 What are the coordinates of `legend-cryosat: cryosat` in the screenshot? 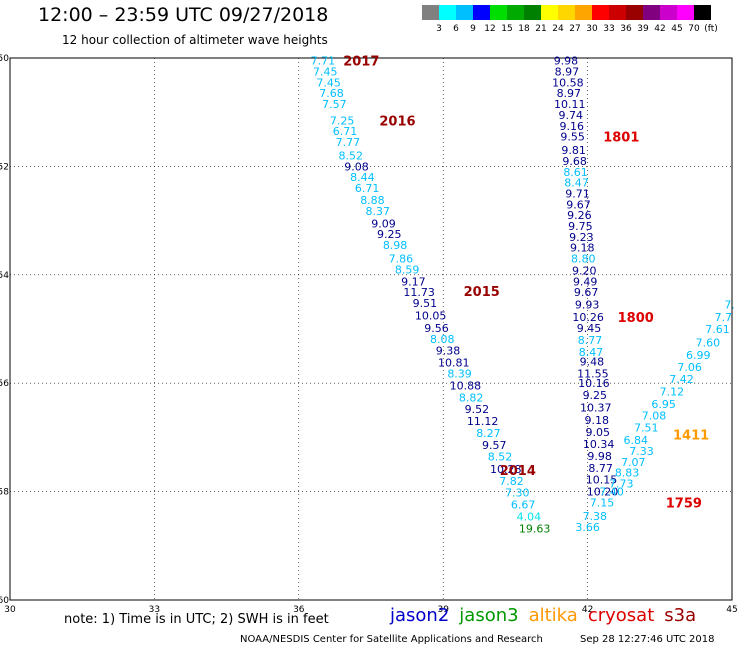 It's located at (621, 615).